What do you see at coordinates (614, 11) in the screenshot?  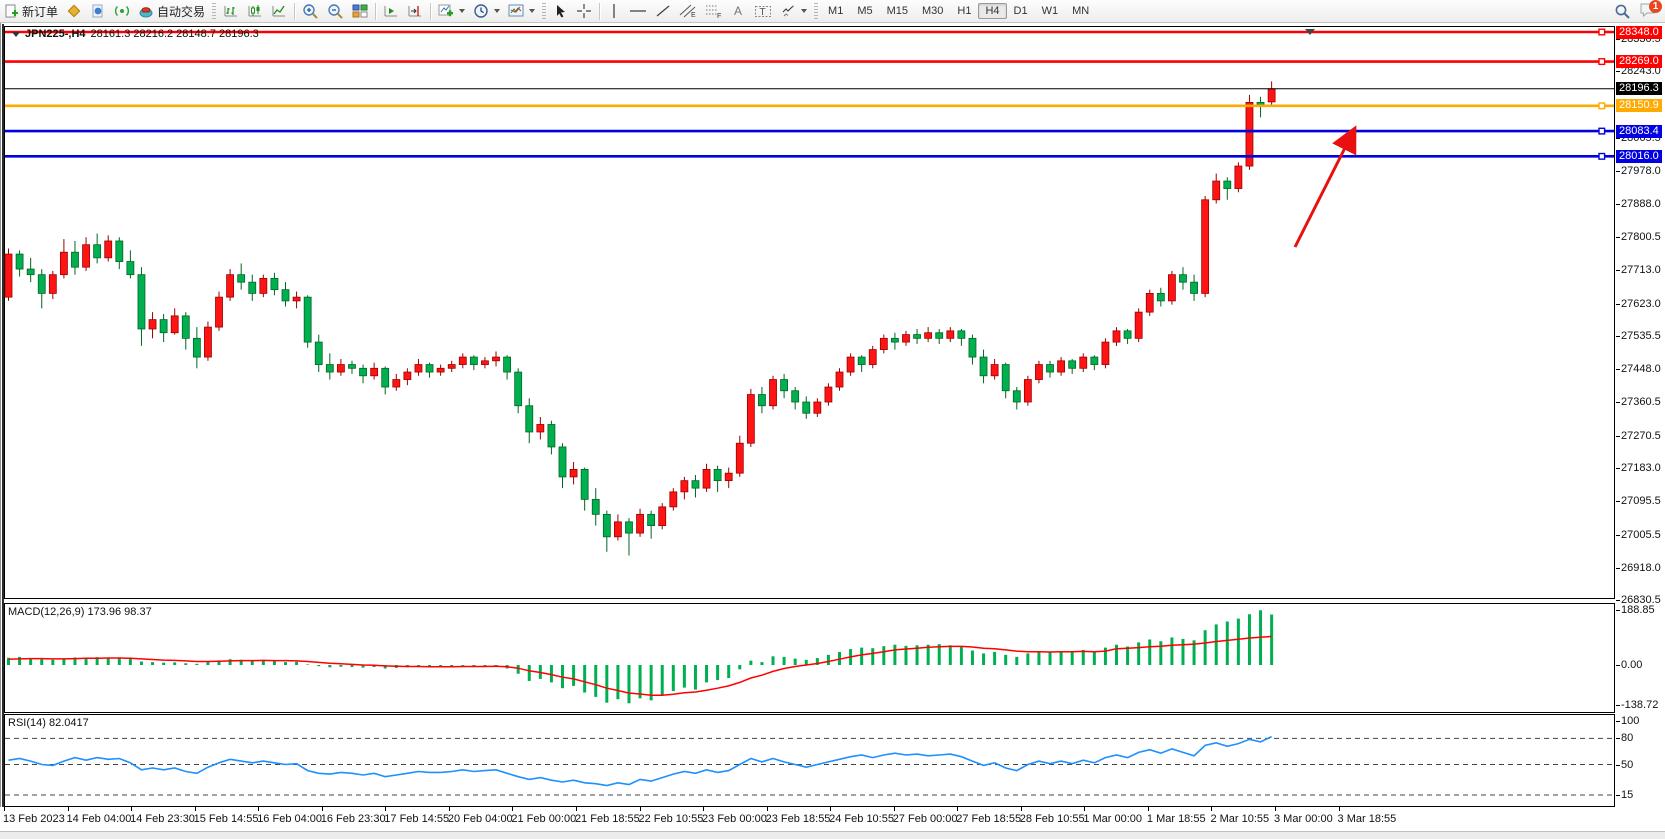 I see `vertical-line-button` at bounding box center [614, 11].